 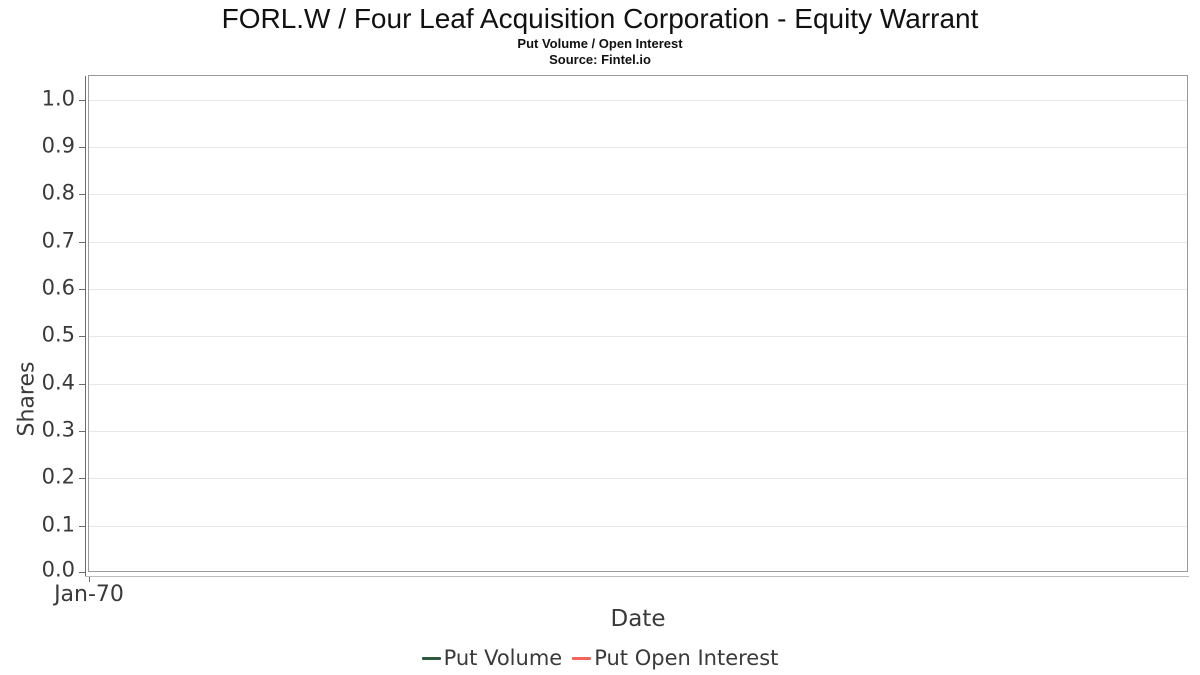 I want to click on legend-label: Put Open Interest, so click(x=686, y=658).